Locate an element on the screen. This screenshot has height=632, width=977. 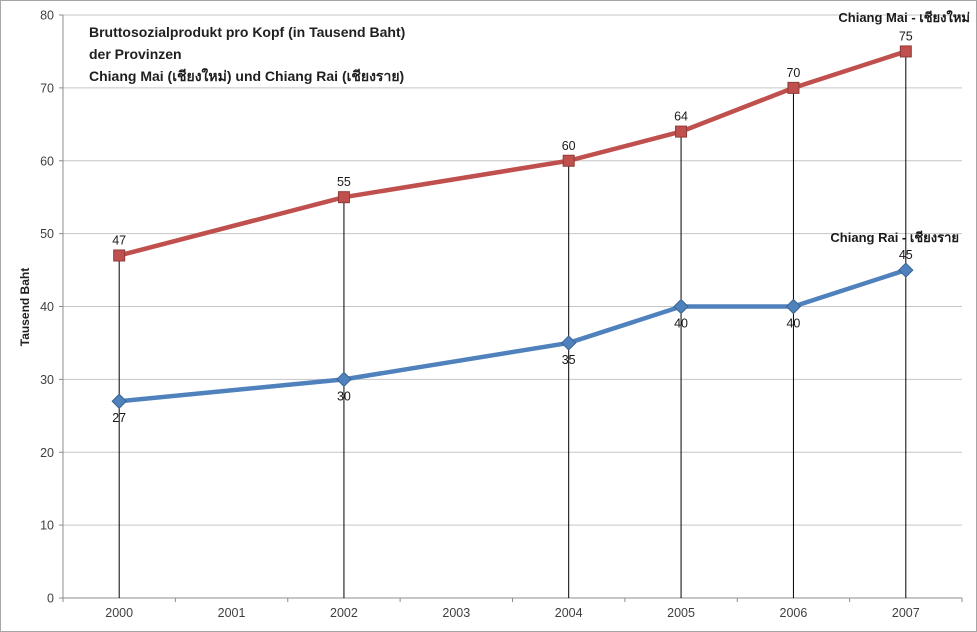
x-tick-label: 2001 is located at coordinates (232, 613).